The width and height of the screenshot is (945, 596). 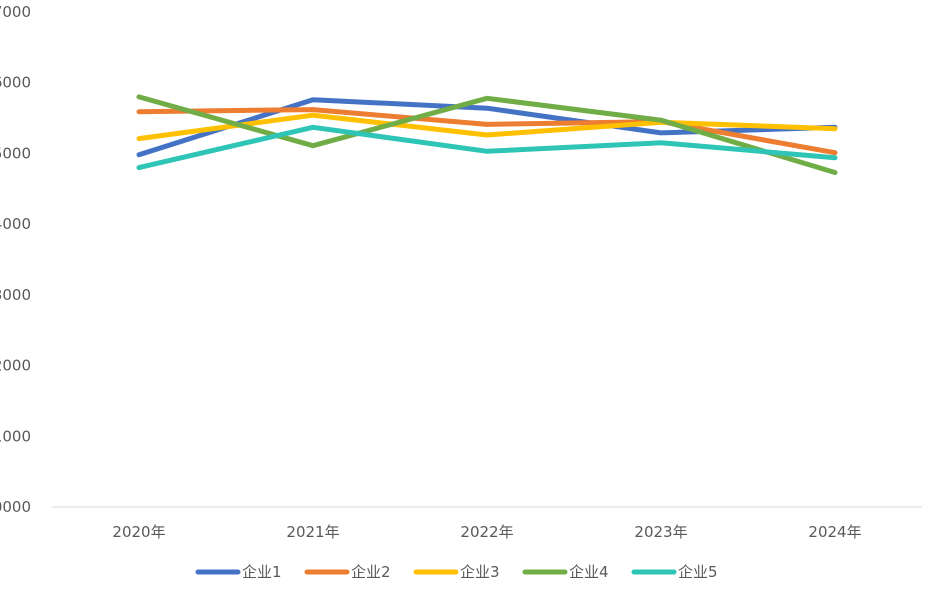 I want to click on x-tick-label: 2020年, so click(x=138, y=532).